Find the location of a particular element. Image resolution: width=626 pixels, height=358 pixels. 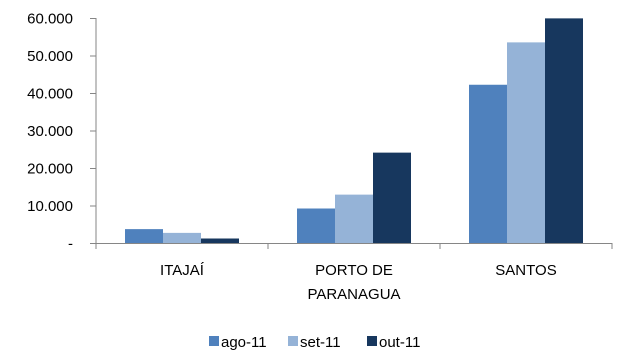

legend-label: set-11 is located at coordinates (320, 342).